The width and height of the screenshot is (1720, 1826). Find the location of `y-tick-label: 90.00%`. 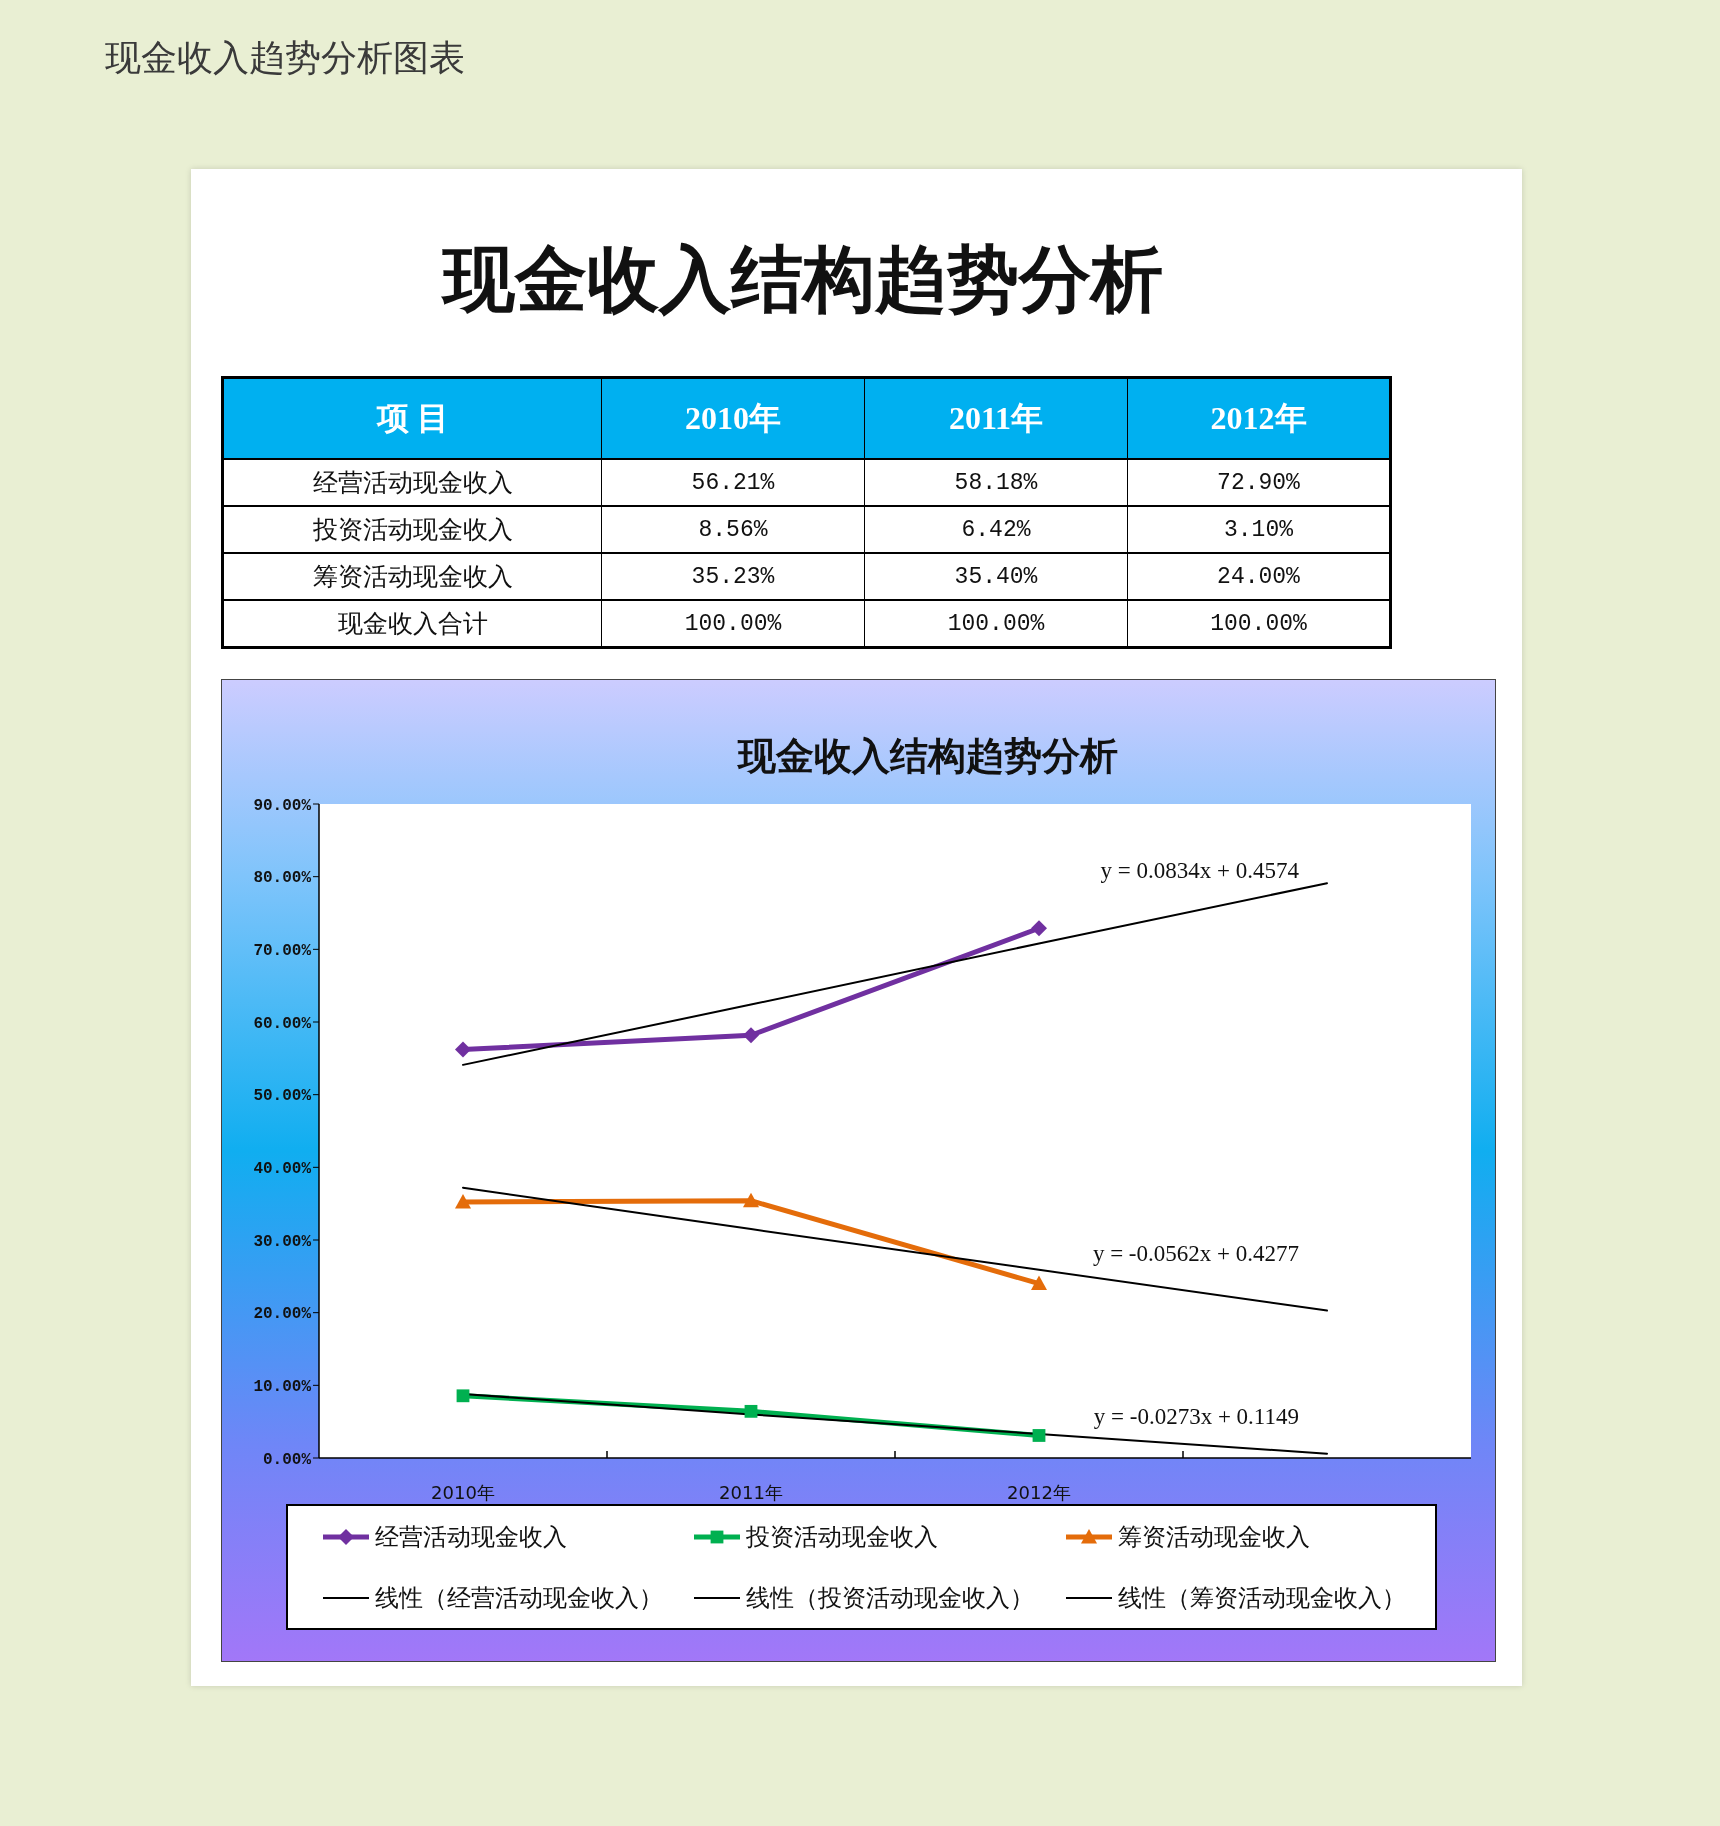

y-tick-label: 90.00% is located at coordinates (282, 805).